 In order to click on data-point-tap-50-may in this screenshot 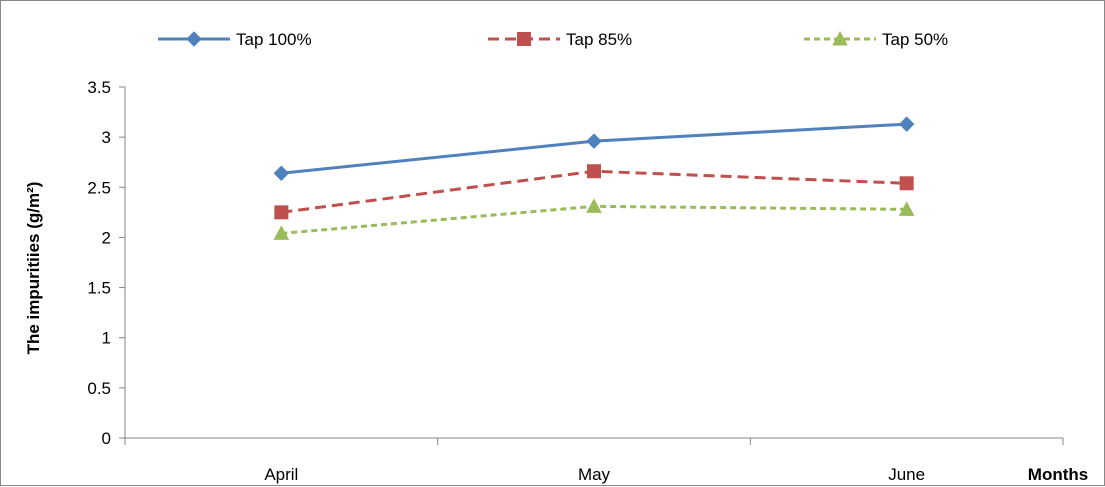, I will do `click(594, 205)`.